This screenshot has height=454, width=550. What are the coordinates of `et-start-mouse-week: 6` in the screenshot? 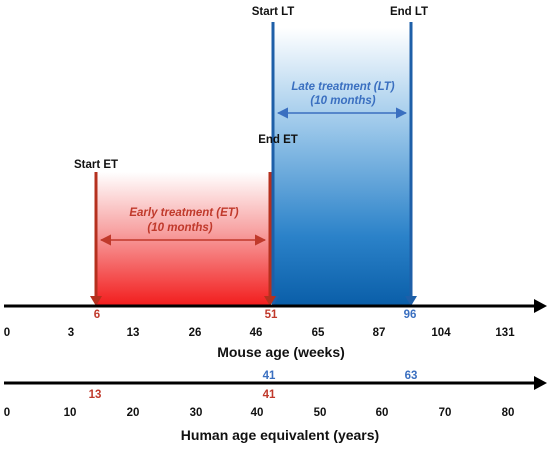 It's located at (97, 315).